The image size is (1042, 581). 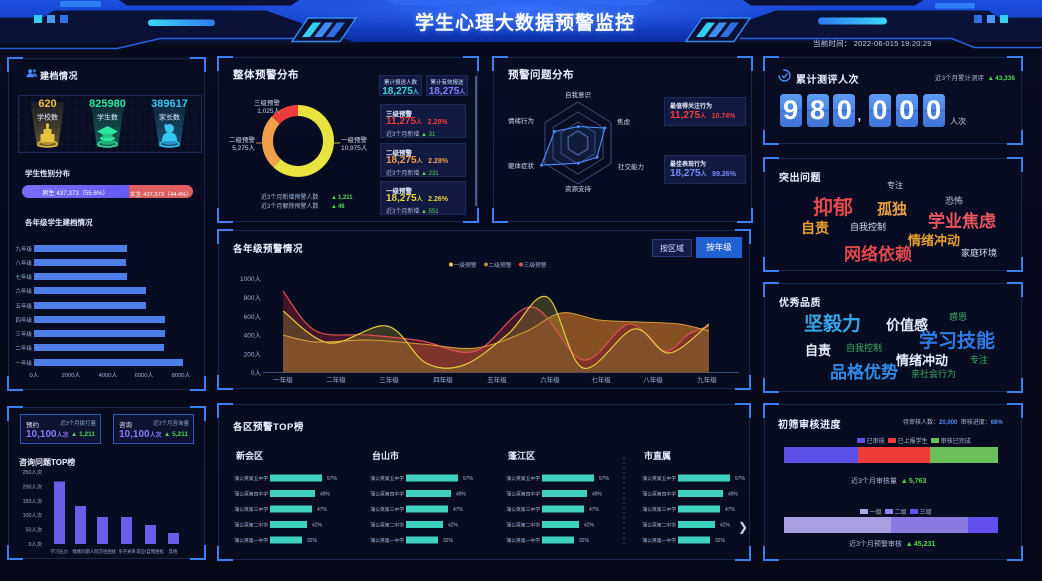 What do you see at coordinates (289, 197) in the screenshot?
I see `svg-text: 近3个月新增预警人数` at bounding box center [289, 197].